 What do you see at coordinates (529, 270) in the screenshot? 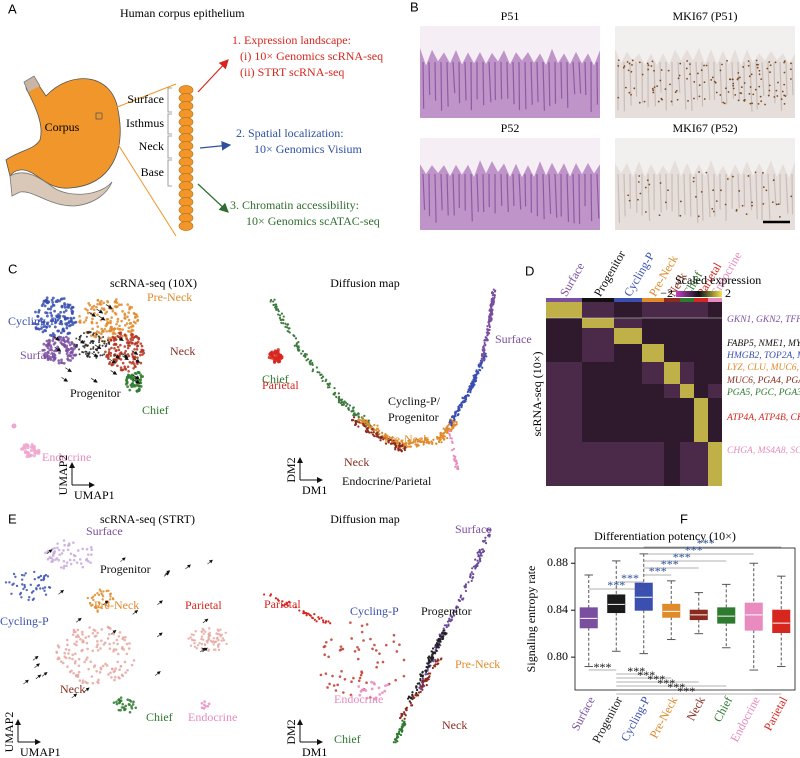
I see `panel-label: D` at bounding box center [529, 270].